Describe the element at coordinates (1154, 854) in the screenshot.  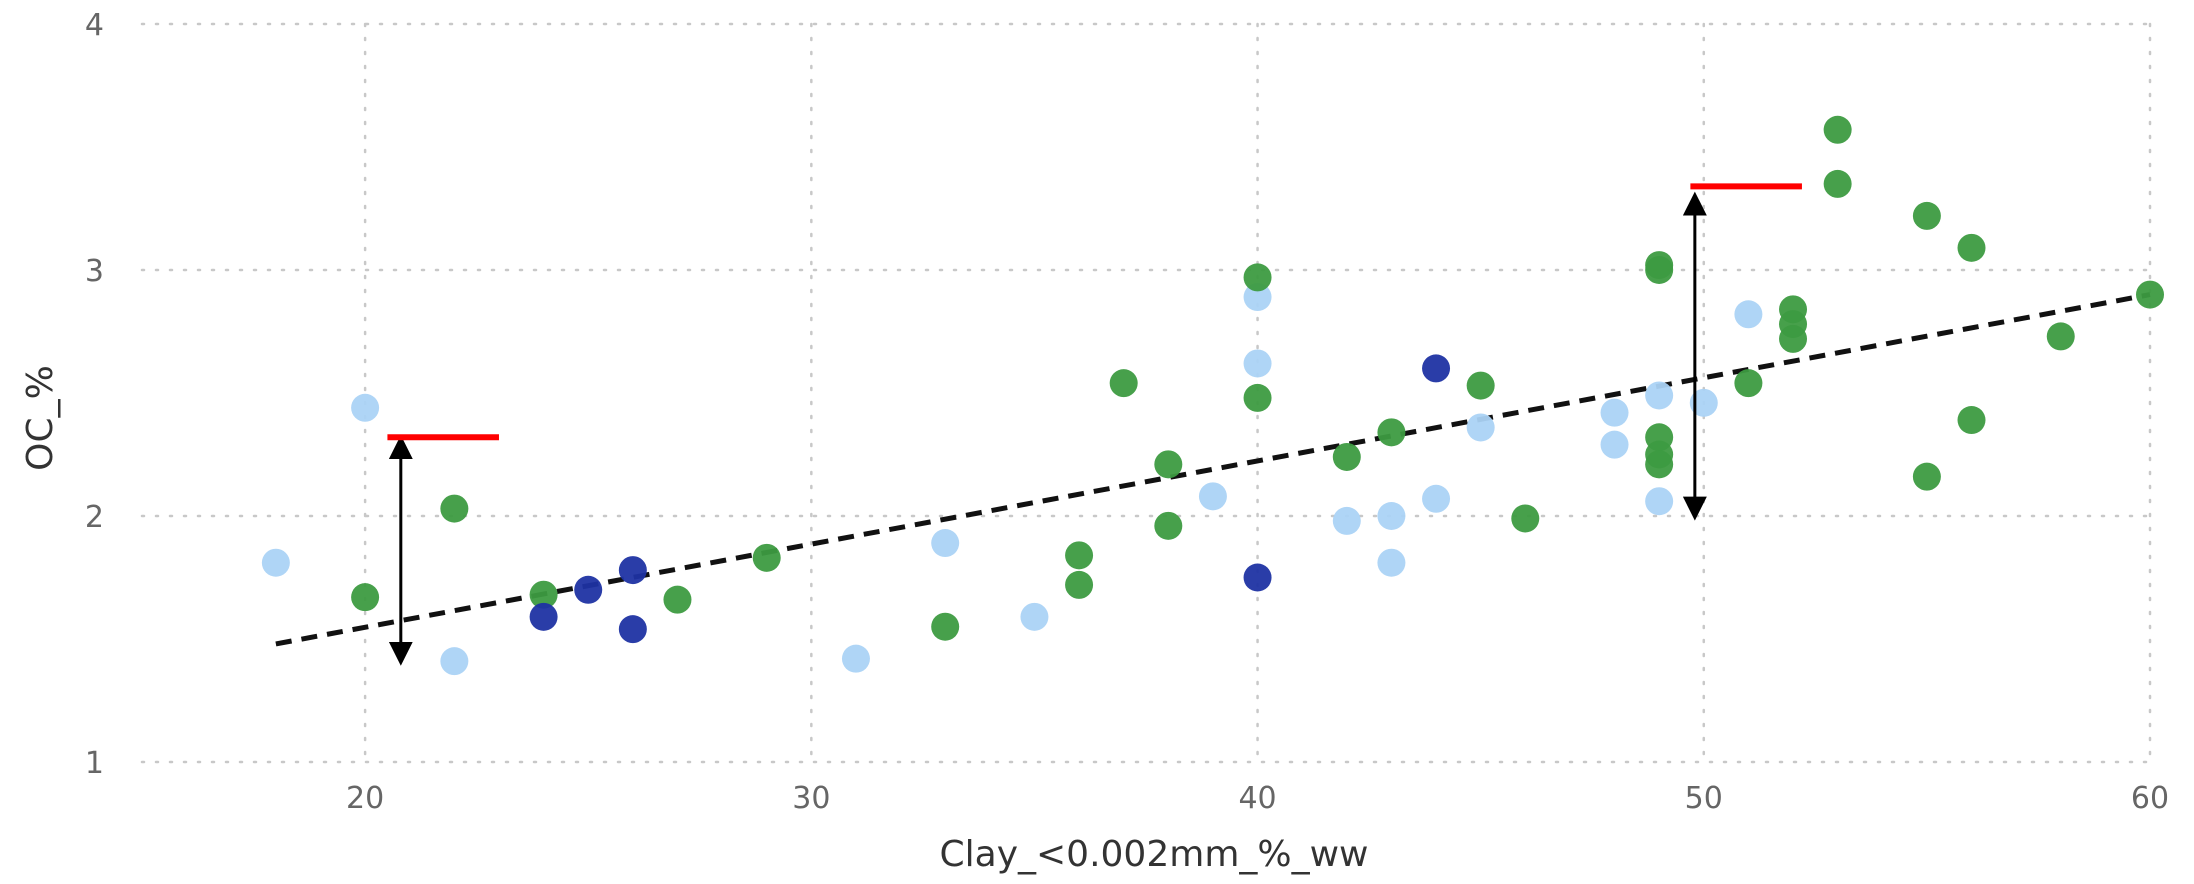
I see `x-axis-title: Clay_<0.002mm_%_ww` at that location.